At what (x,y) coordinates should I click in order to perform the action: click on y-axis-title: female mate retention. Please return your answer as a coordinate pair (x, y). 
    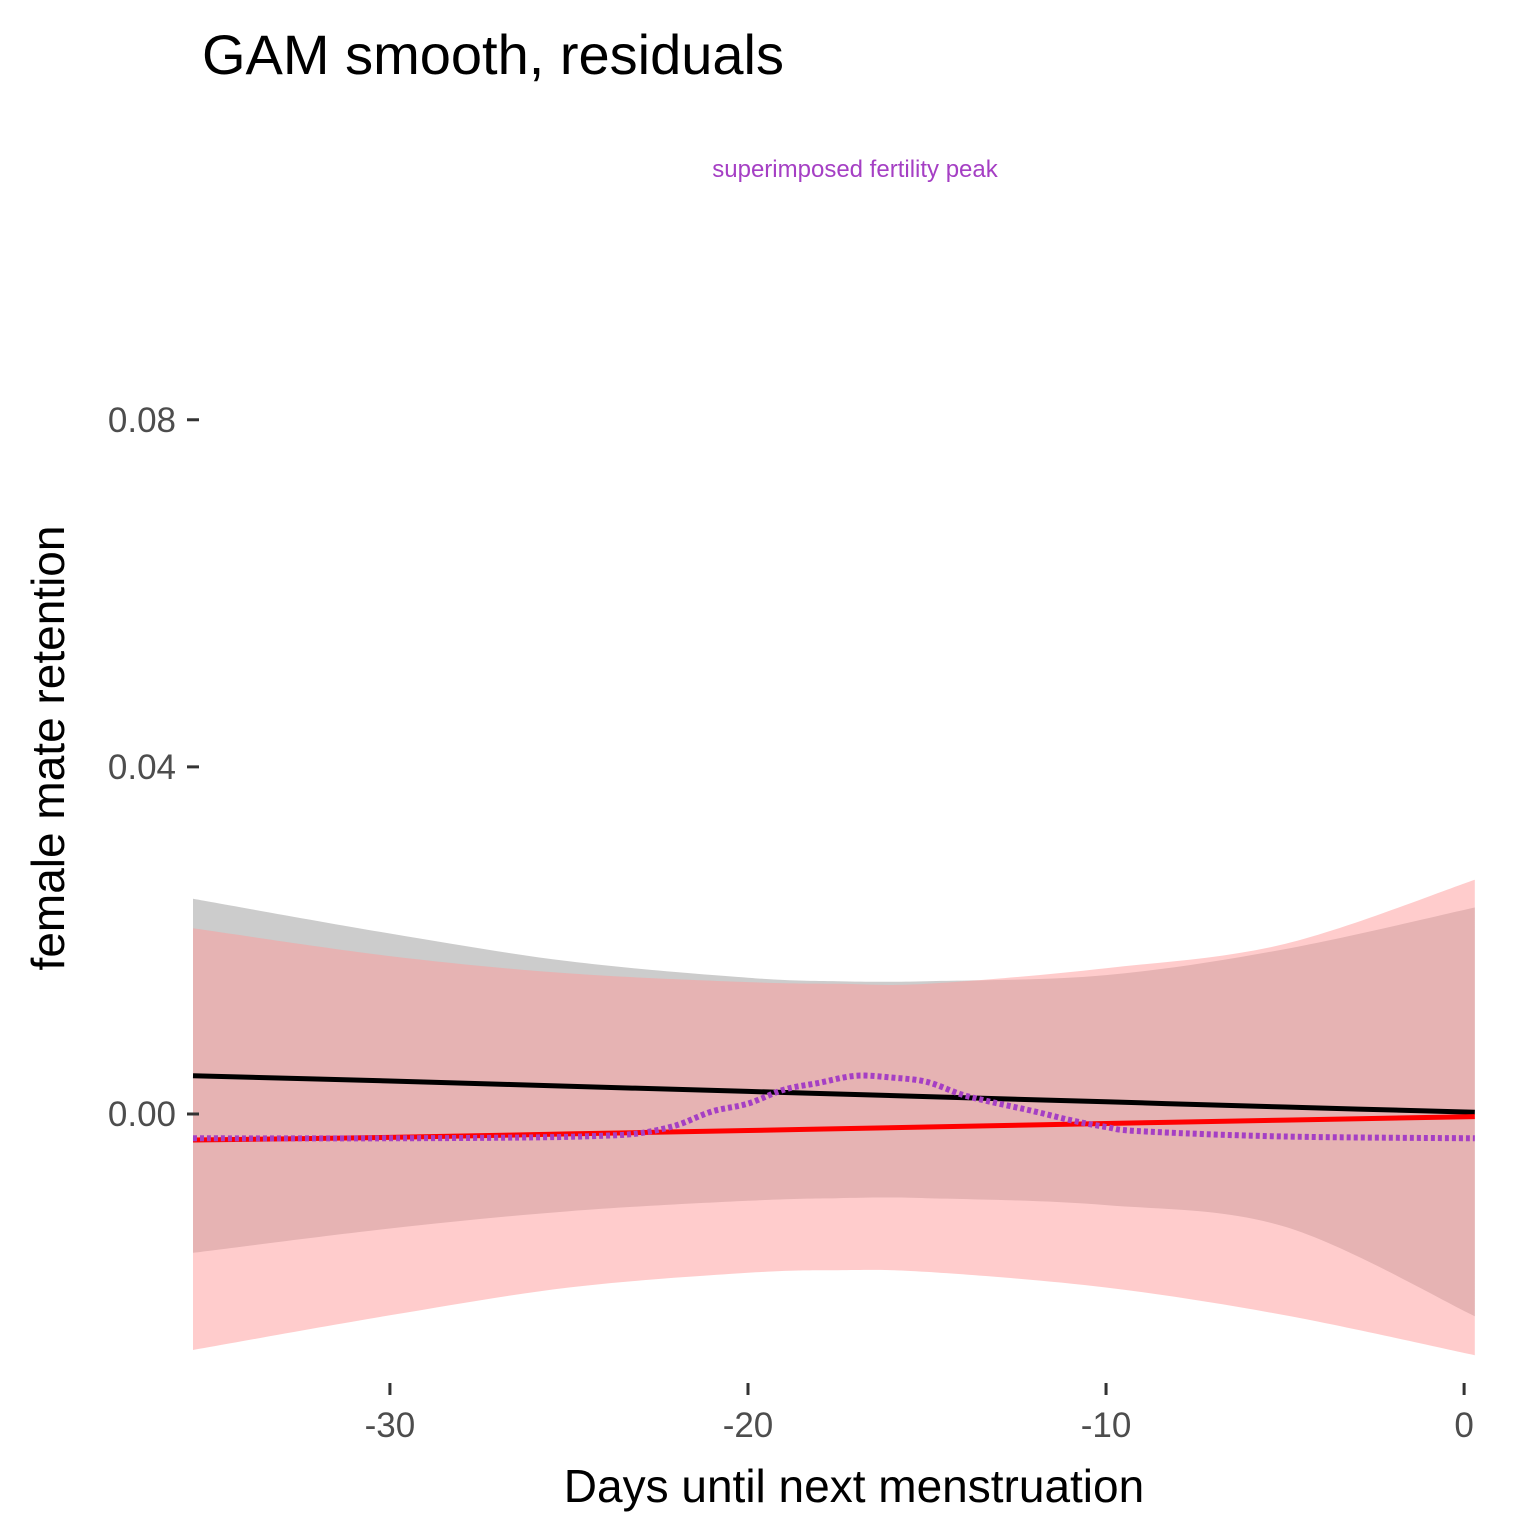
    Looking at the image, I should click on (48, 748).